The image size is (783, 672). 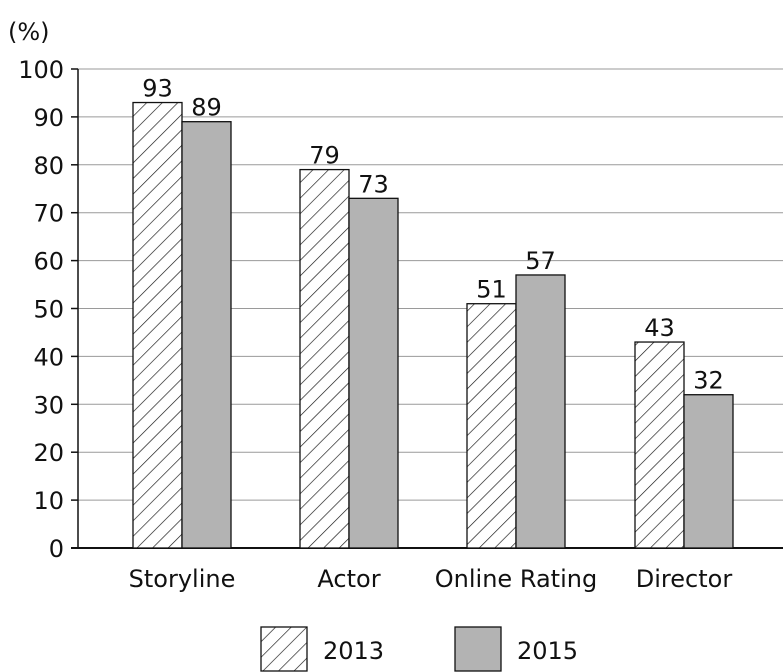 I want to click on data-label: 57, so click(x=540, y=261).